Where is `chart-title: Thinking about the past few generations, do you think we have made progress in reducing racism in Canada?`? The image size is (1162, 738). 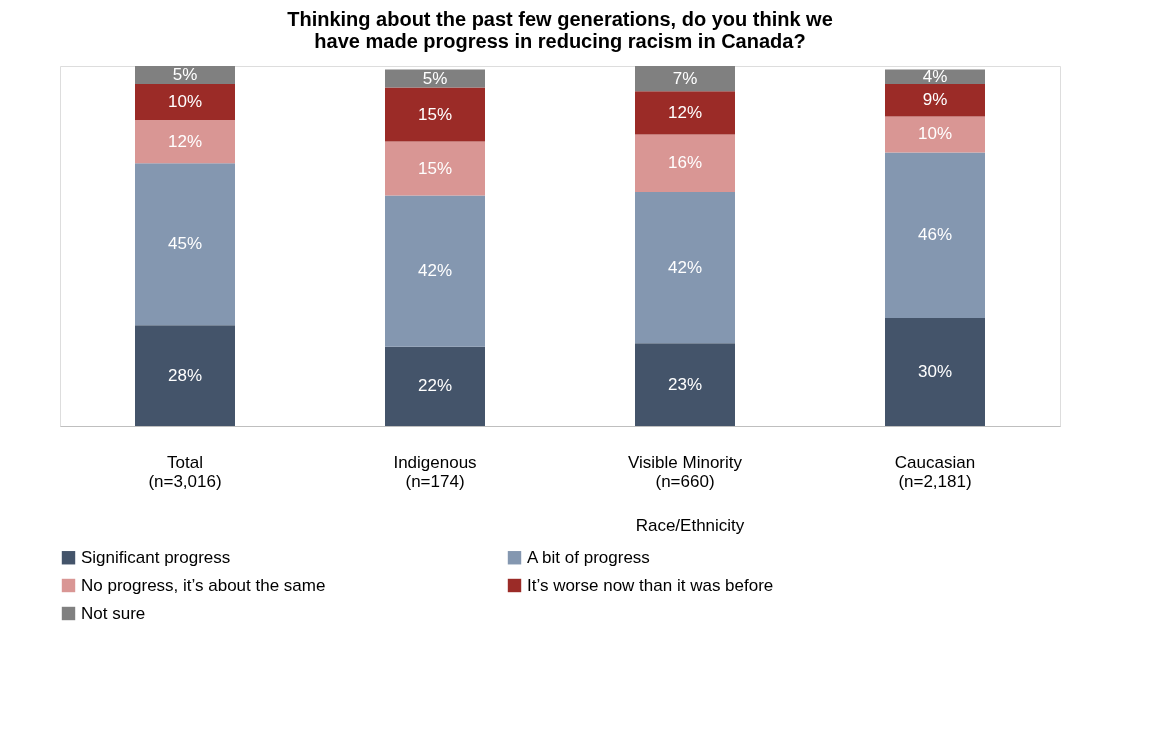
chart-title: Thinking about the past few generations, do you think we have made progress in reducing racism in Canada? is located at coordinates (560, 30).